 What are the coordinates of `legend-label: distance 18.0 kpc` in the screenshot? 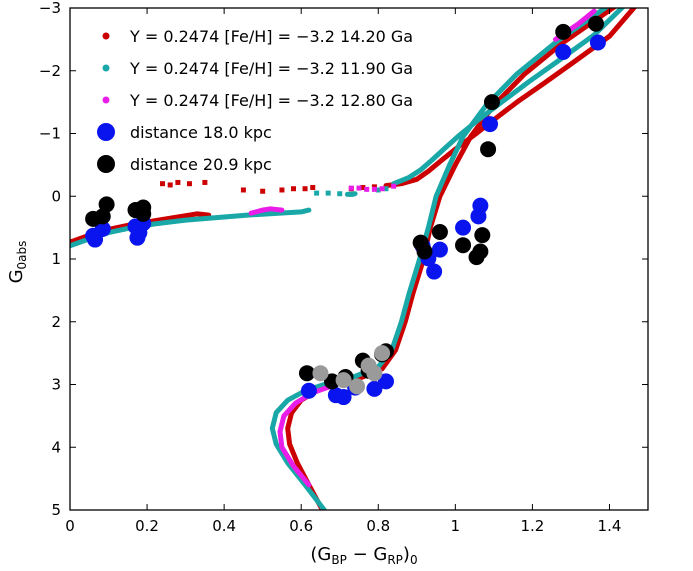 It's located at (201, 132).